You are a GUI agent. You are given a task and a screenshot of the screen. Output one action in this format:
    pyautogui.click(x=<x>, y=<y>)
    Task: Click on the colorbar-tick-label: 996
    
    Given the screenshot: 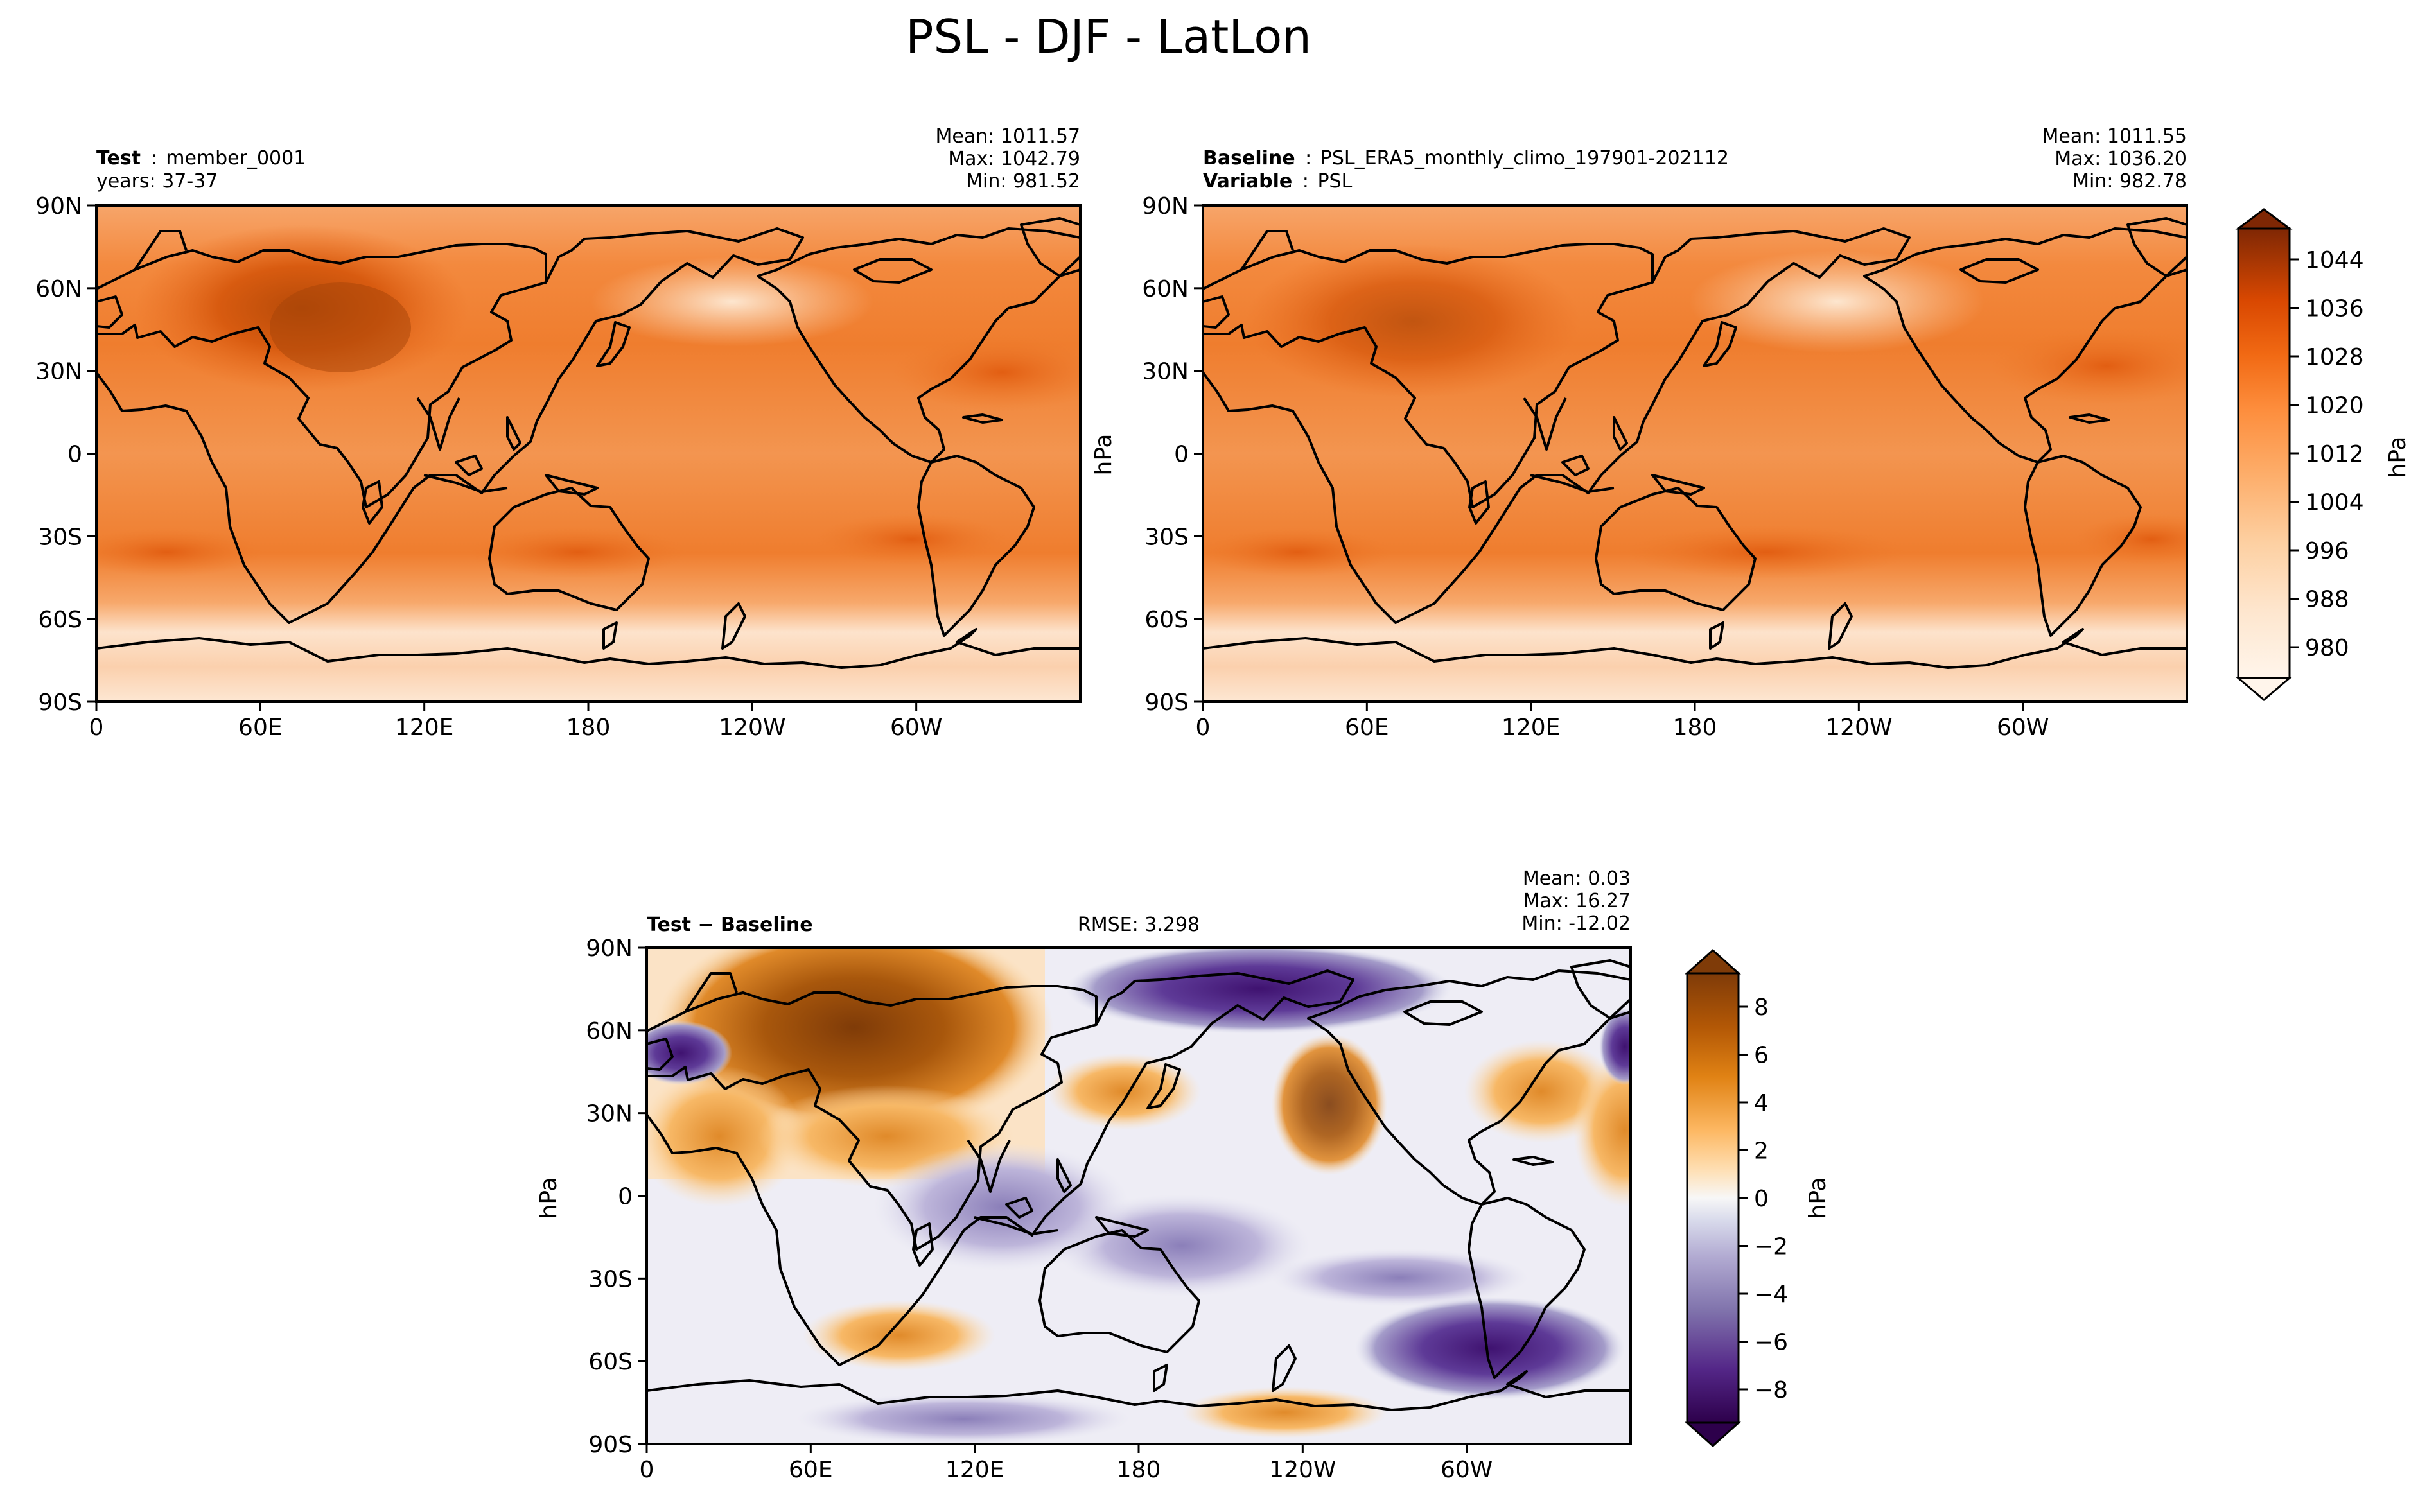 What is the action you would take?
    pyautogui.click(x=2327, y=551)
    